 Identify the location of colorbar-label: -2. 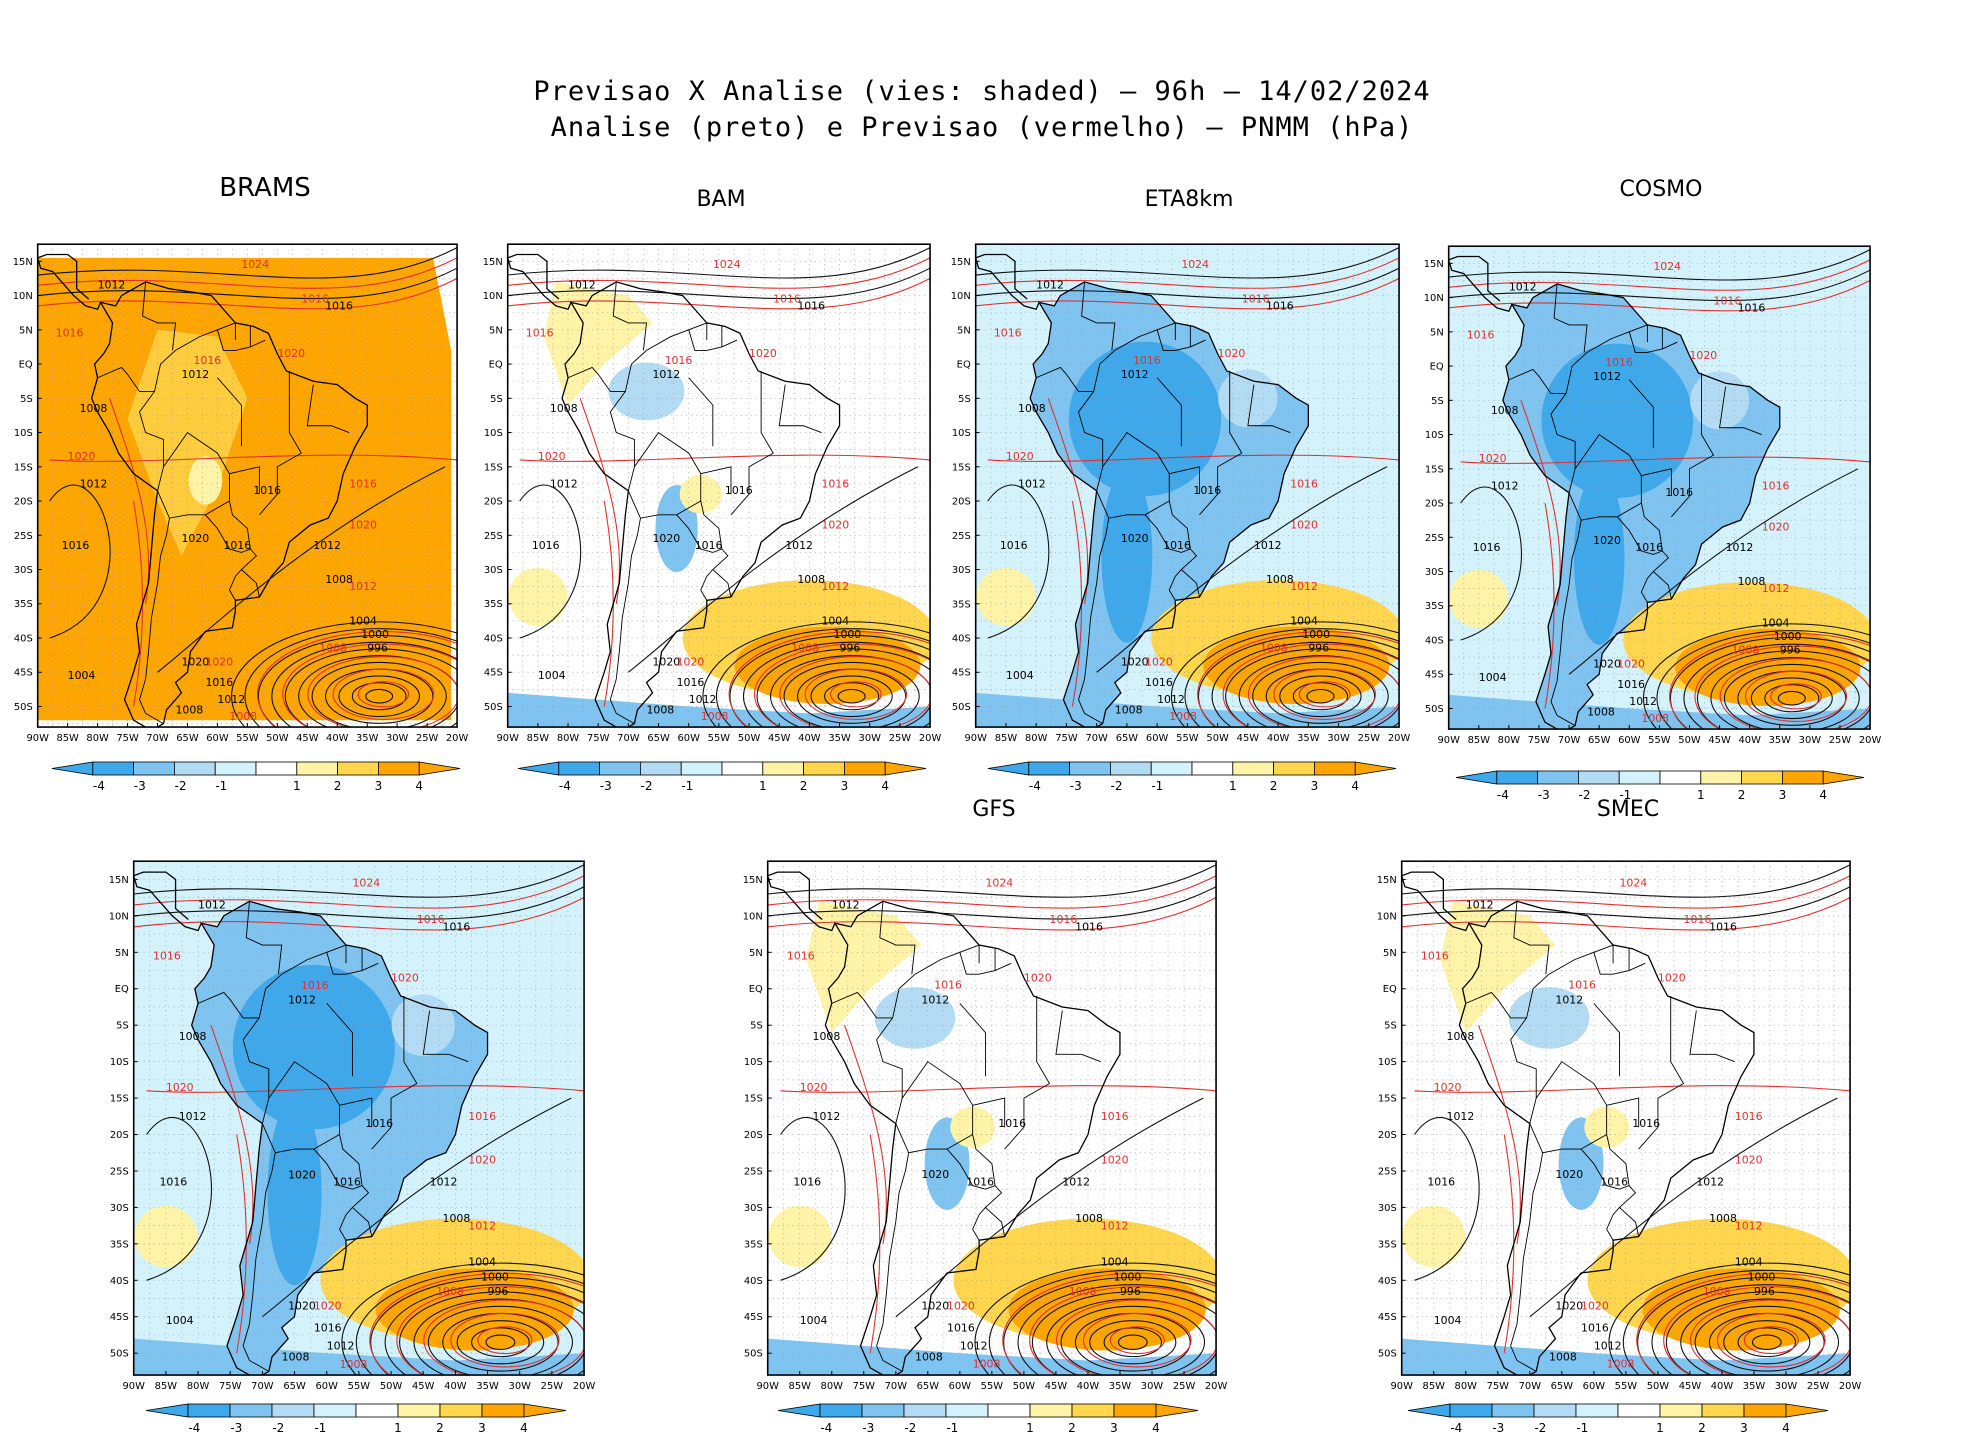
(1117, 786).